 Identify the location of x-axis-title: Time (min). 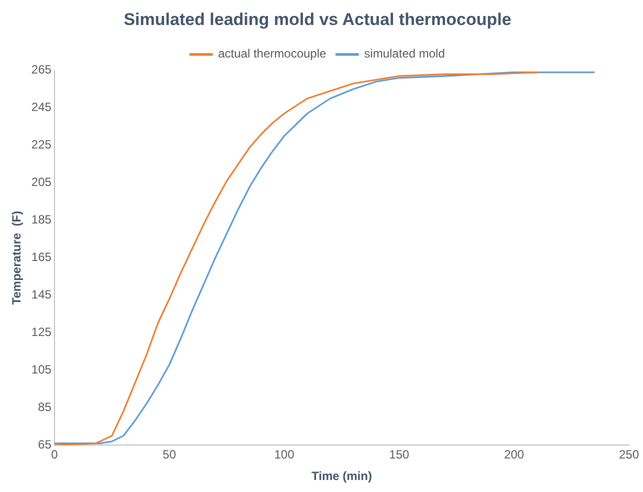
(341, 476).